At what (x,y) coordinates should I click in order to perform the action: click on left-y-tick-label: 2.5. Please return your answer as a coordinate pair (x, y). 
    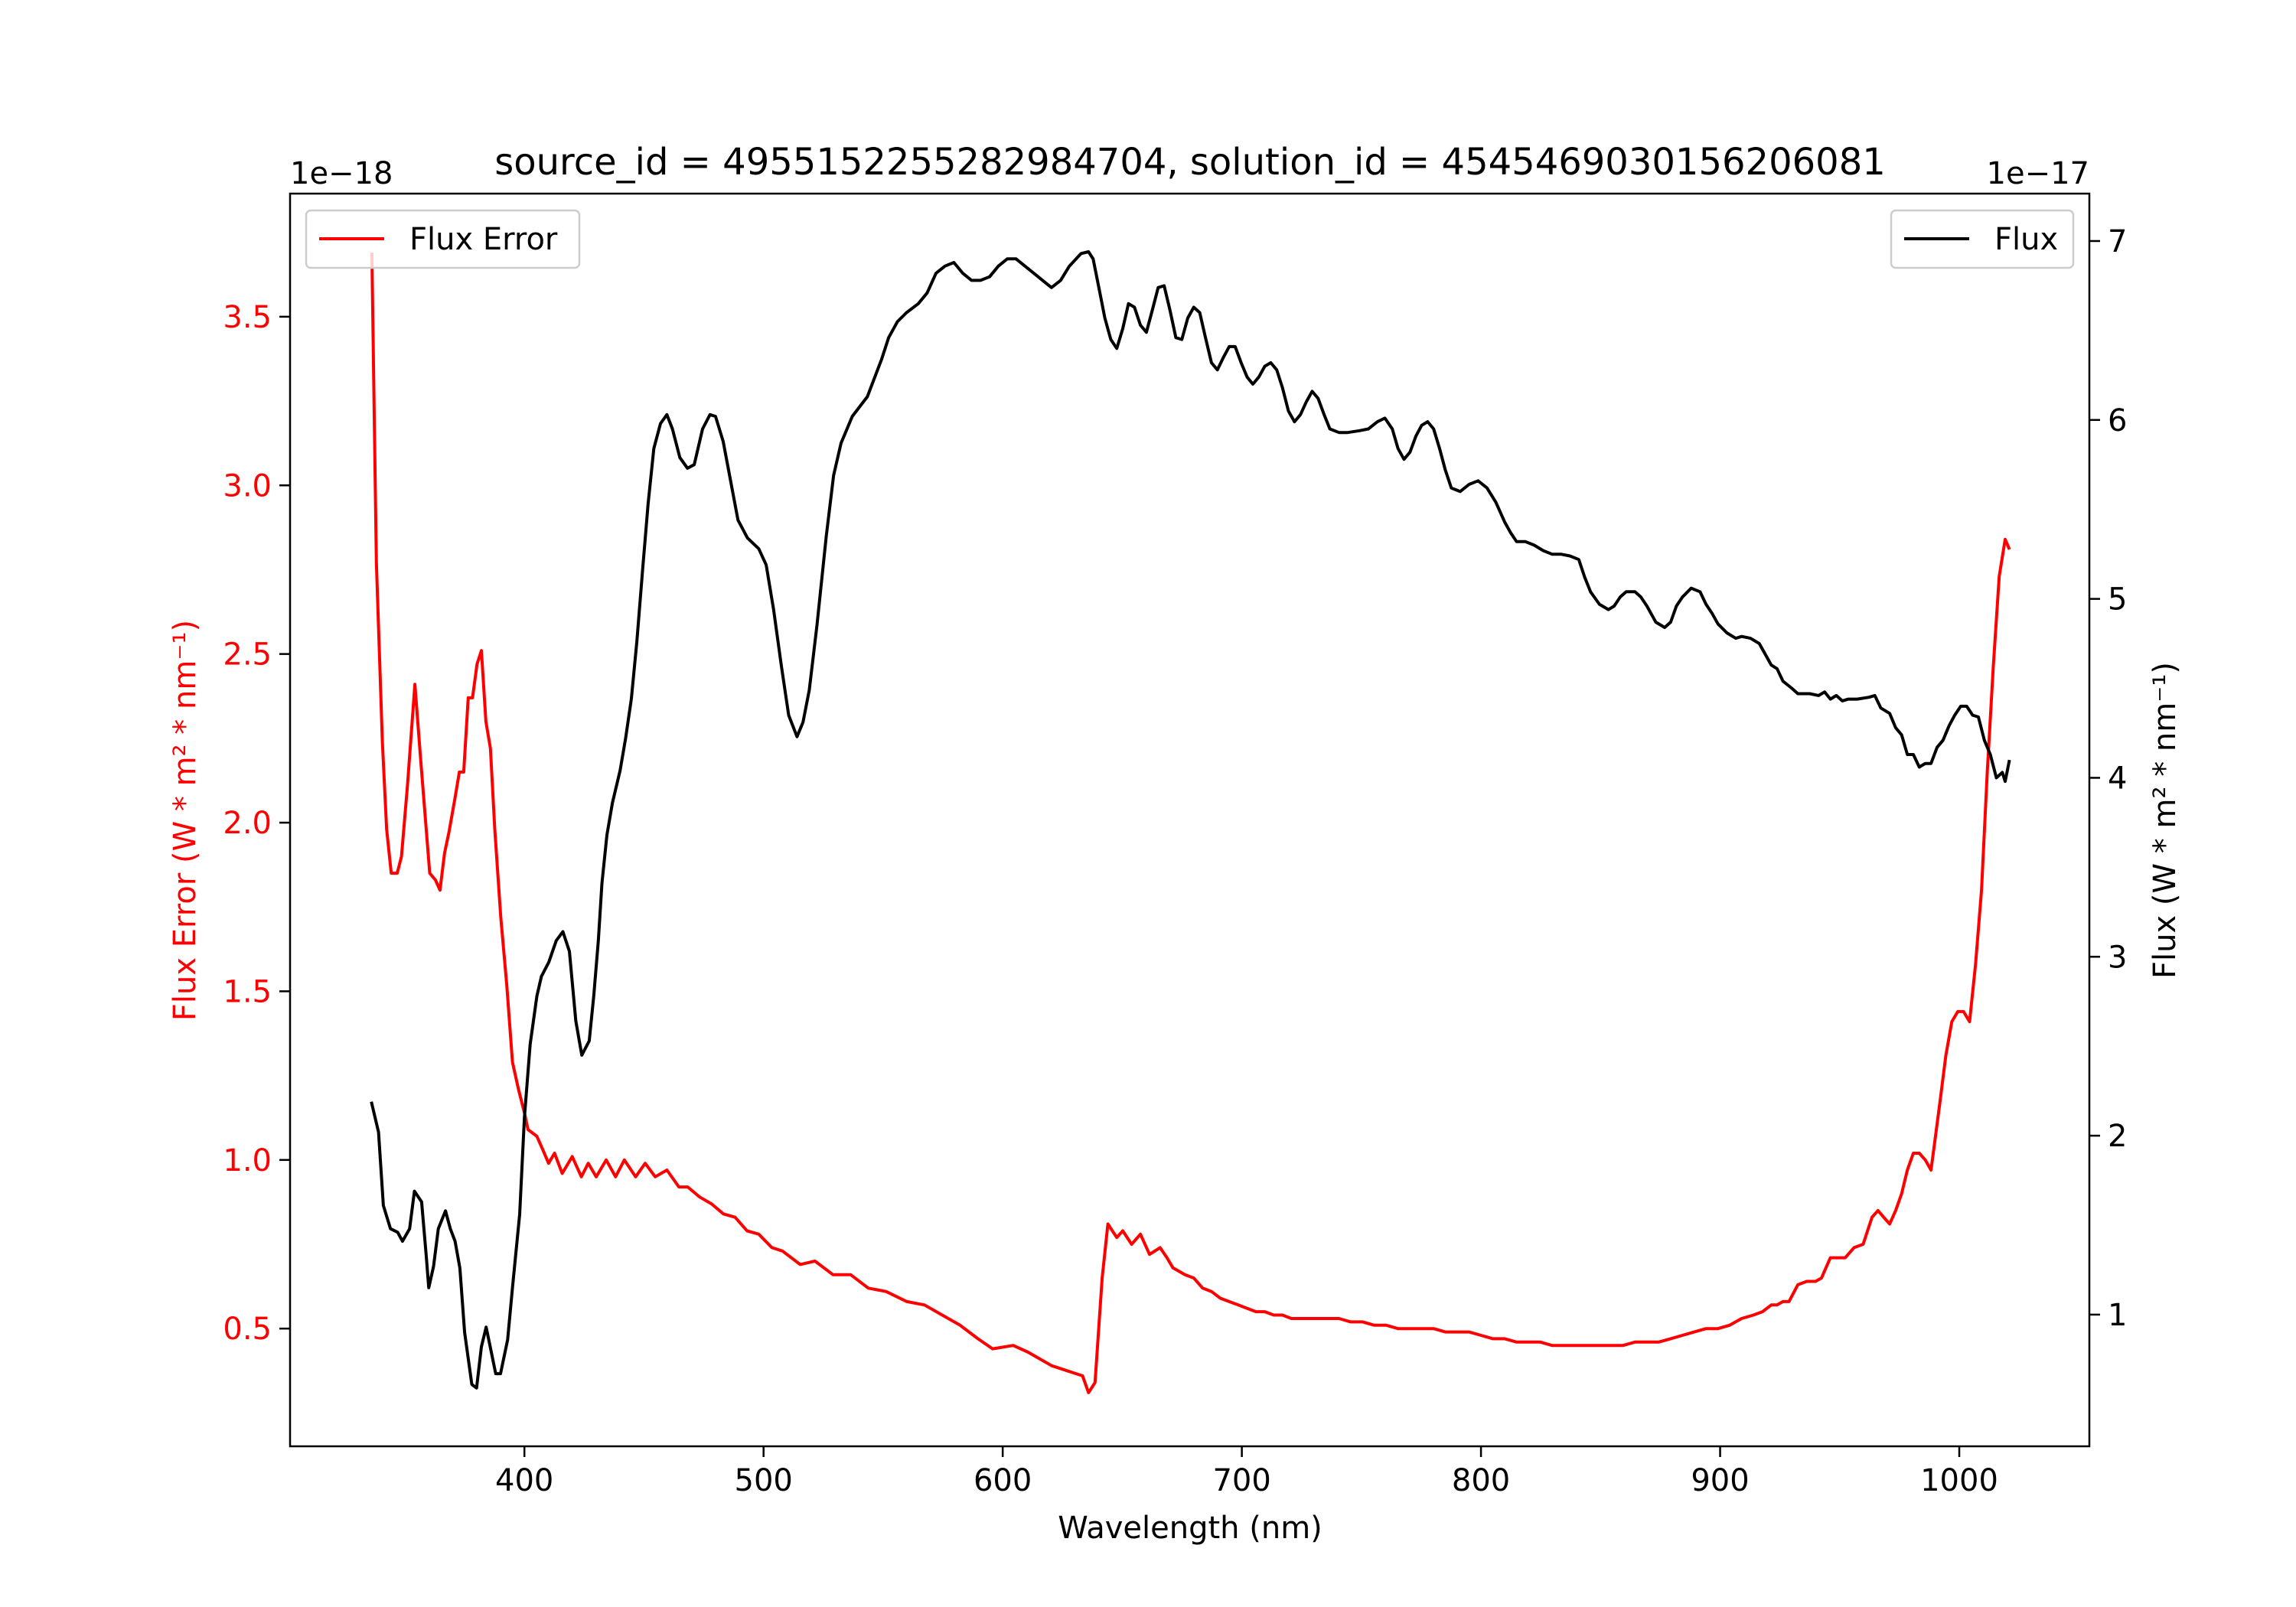
    Looking at the image, I should click on (247, 655).